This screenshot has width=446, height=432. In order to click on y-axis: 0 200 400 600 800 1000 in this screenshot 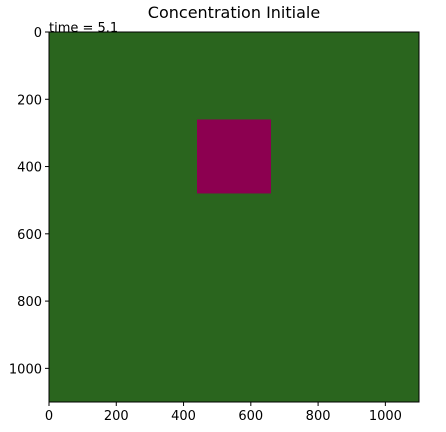, I will do `click(29, 201)`.